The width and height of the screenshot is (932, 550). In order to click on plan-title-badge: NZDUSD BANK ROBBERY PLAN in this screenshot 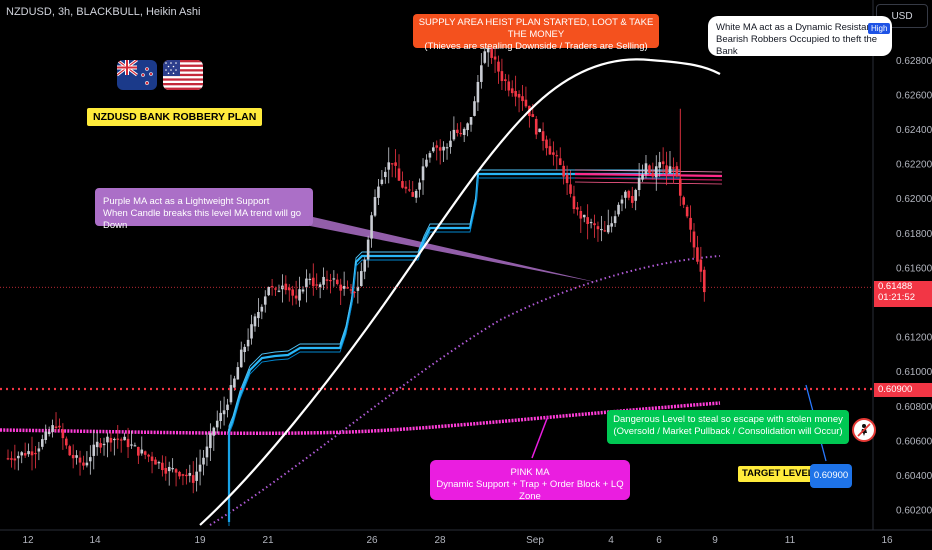, I will do `click(175, 117)`.